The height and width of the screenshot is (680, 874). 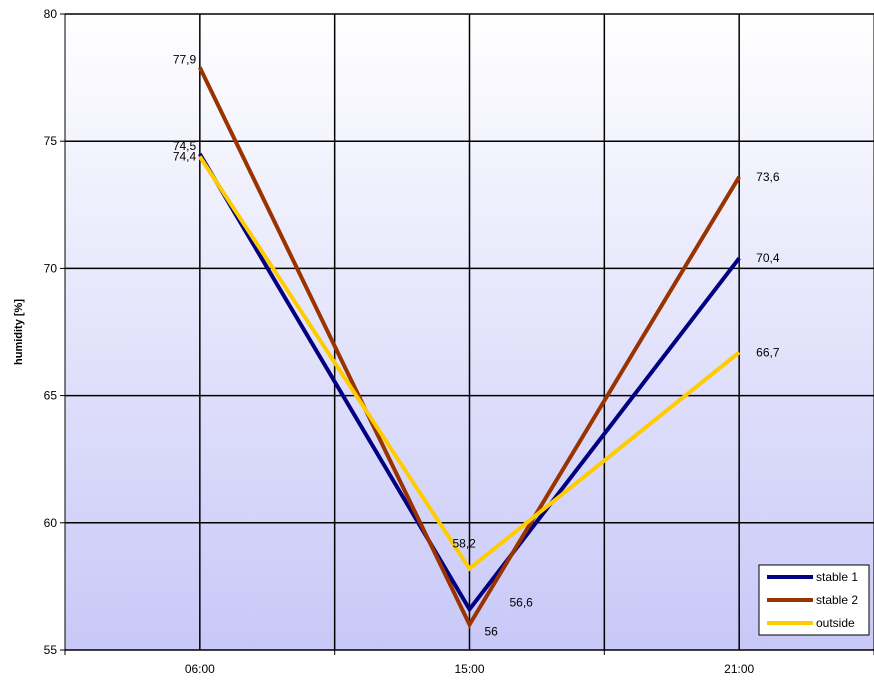 I want to click on y-tick-label: 55, so click(x=51, y=650).